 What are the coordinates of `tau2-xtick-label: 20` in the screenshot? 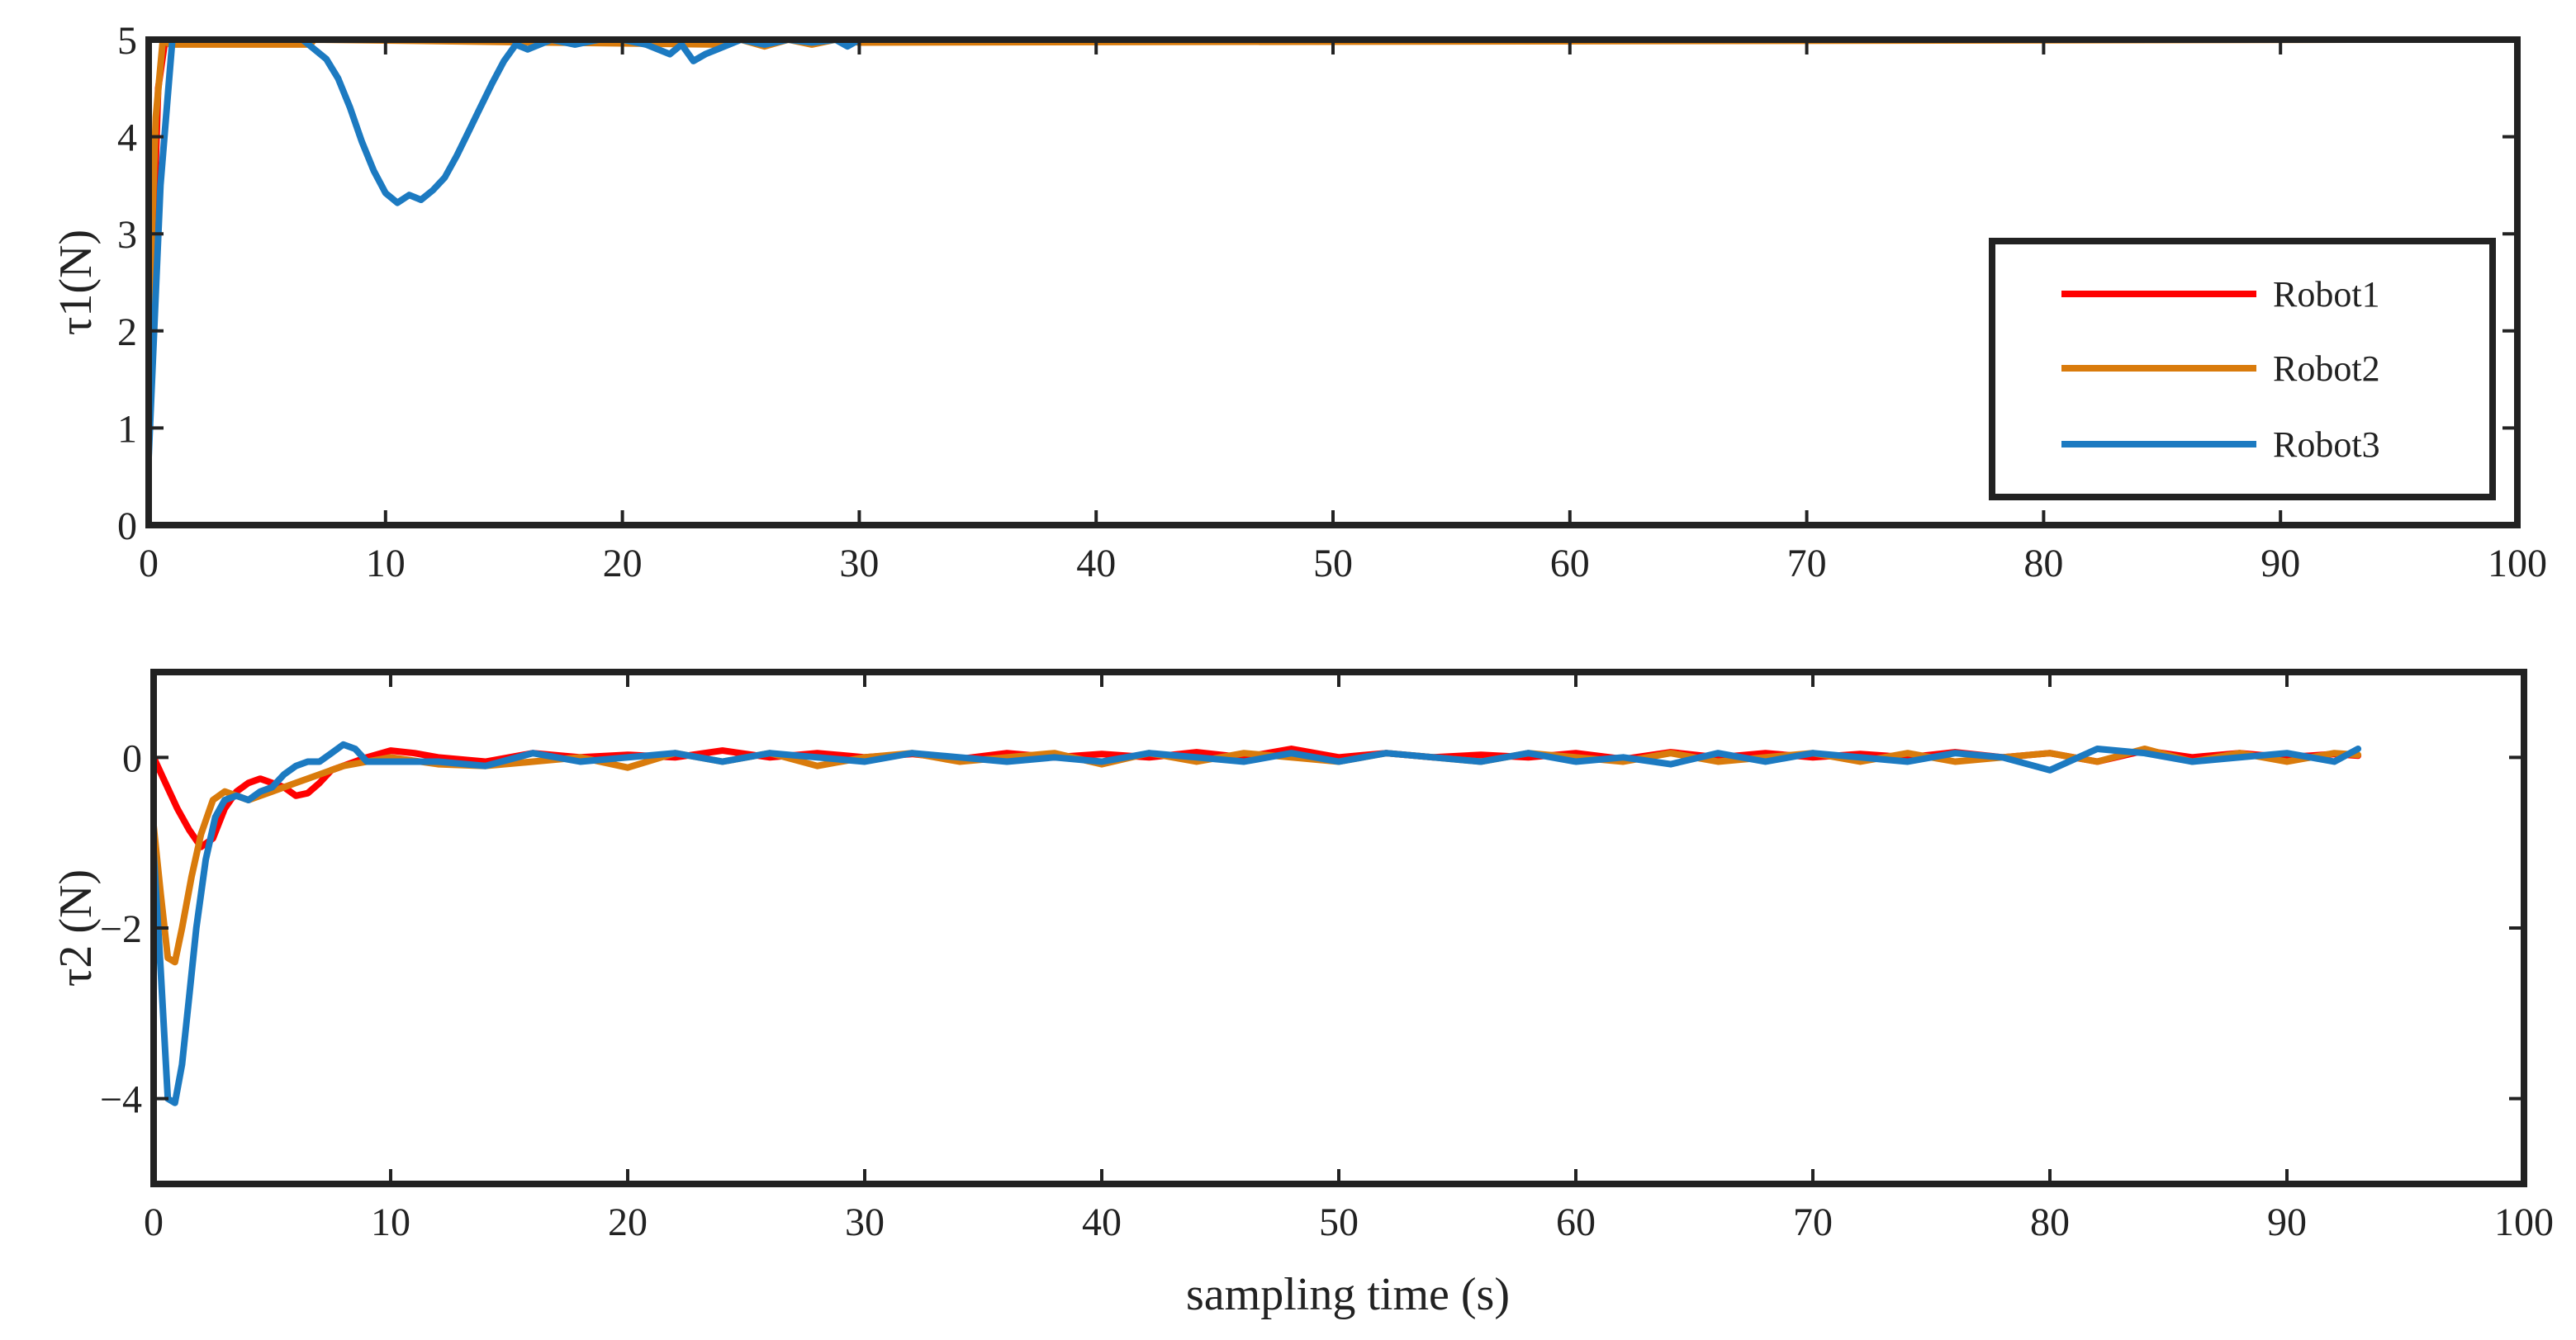 It's located at (628, 1222).